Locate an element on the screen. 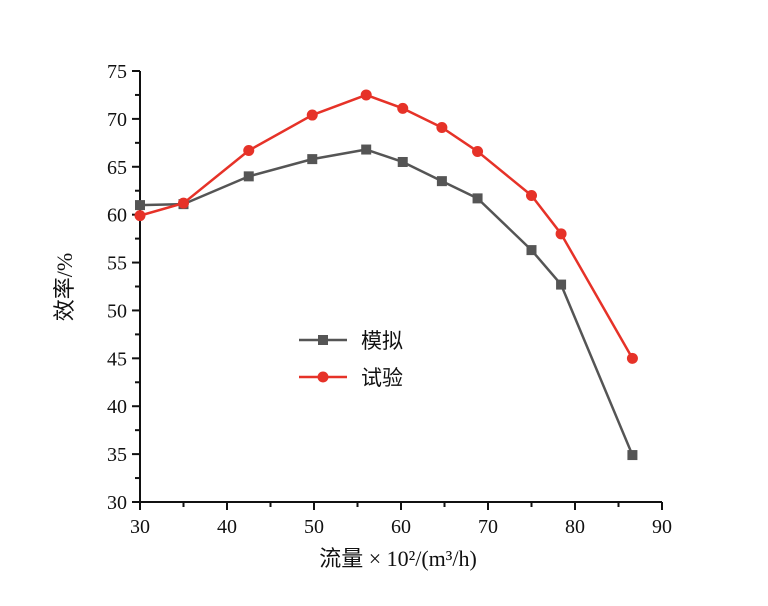 The height and width of the screenshot is (606, 768). legend-label: 模拟 is located at coordinates (382, 341).